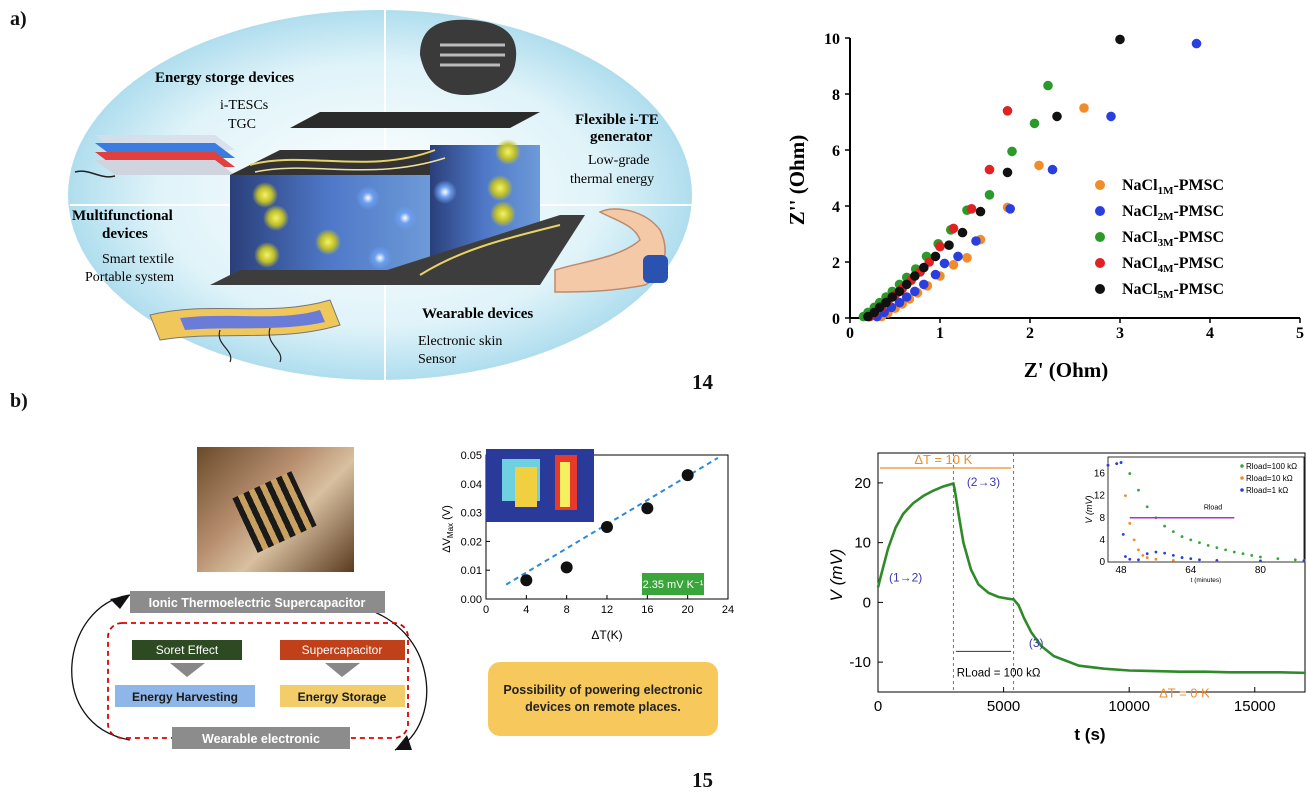  I want to click on nyquist-legend-label: NaCl2M-PMSC, so click(1173, 213).